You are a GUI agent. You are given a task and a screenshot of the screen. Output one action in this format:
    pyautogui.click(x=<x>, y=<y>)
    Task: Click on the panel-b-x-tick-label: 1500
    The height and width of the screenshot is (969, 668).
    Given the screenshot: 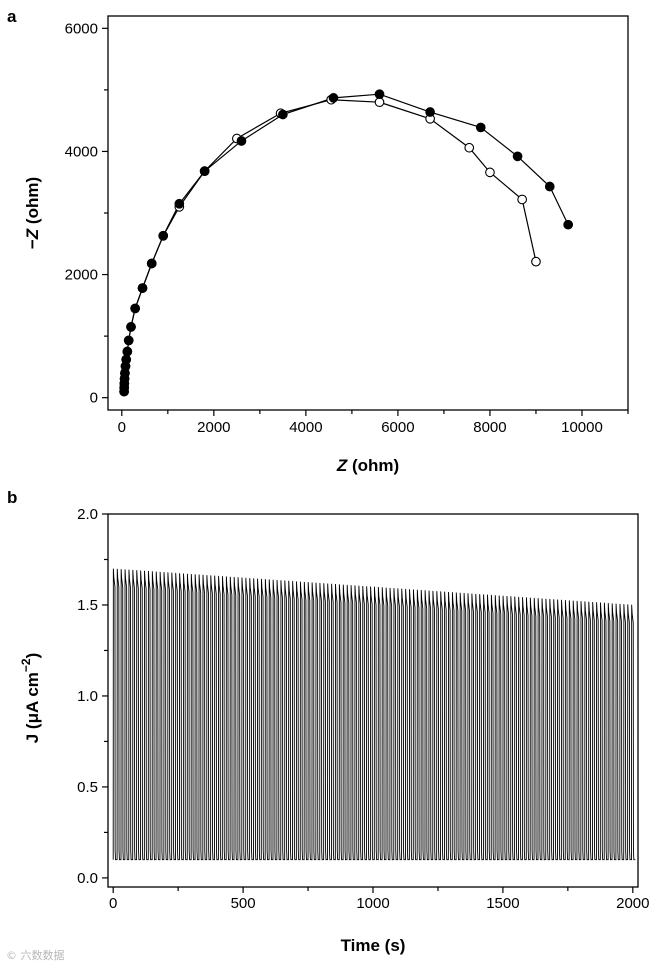 What is the action you would take?
    pyautogui.click(x=502, y=903)
    